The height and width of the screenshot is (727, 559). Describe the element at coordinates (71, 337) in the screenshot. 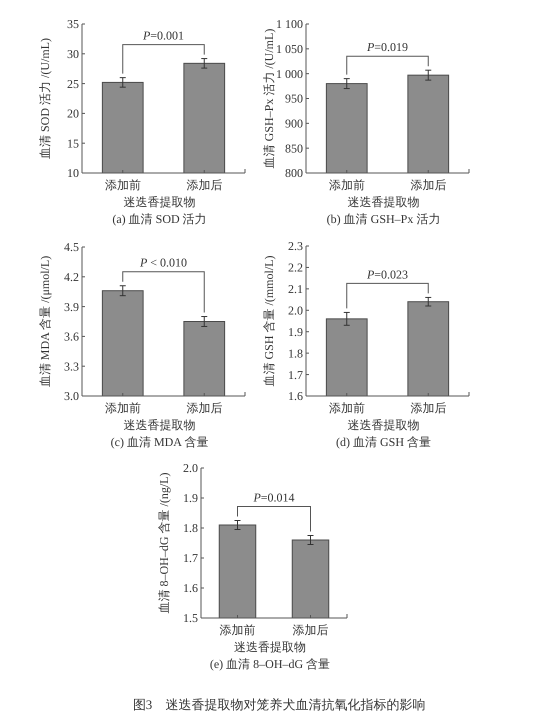

I see `y-tick-label: 3.6` at that location.